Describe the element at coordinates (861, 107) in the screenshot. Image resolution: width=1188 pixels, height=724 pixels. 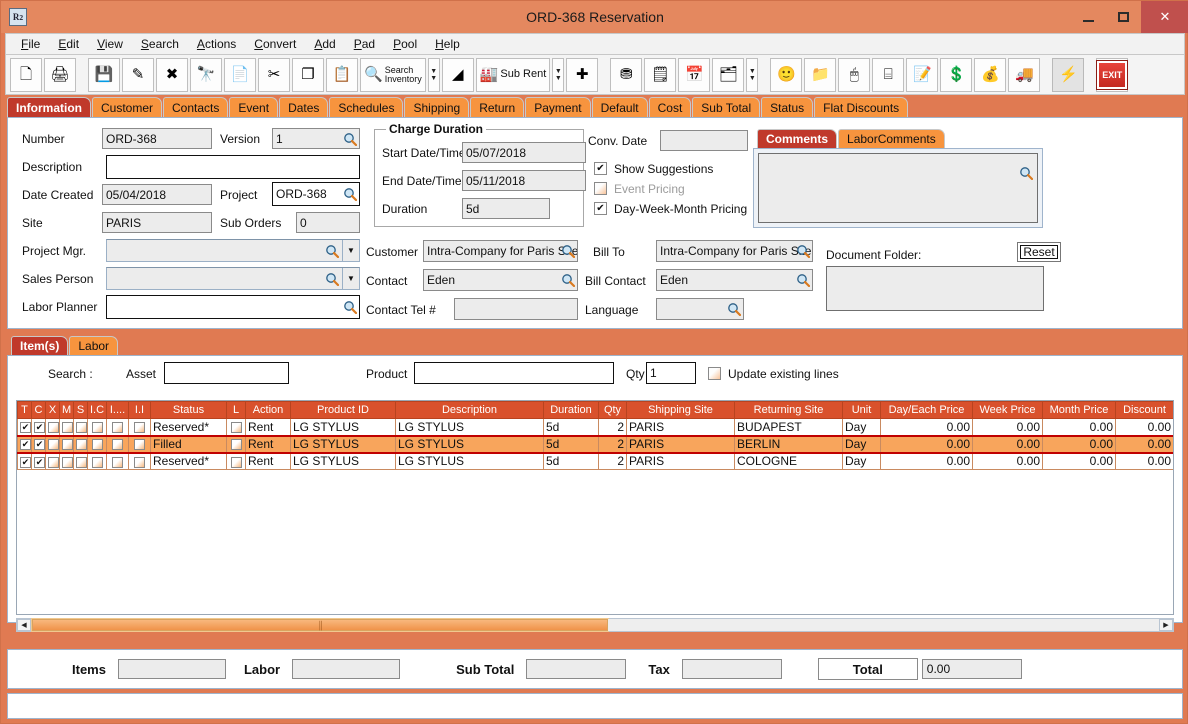
I see `tab-flat-discounts: Flat Discounts` at that location.